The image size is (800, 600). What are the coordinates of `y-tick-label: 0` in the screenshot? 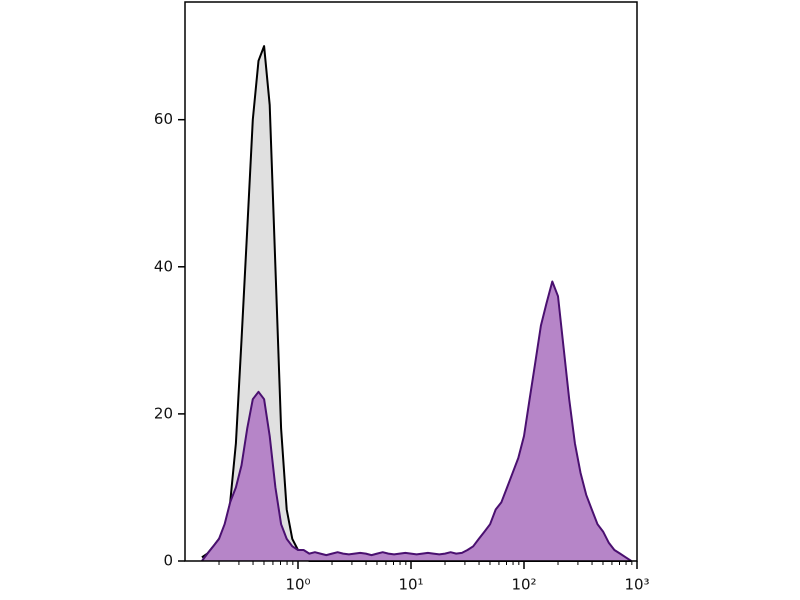 It's located at (168, 561).